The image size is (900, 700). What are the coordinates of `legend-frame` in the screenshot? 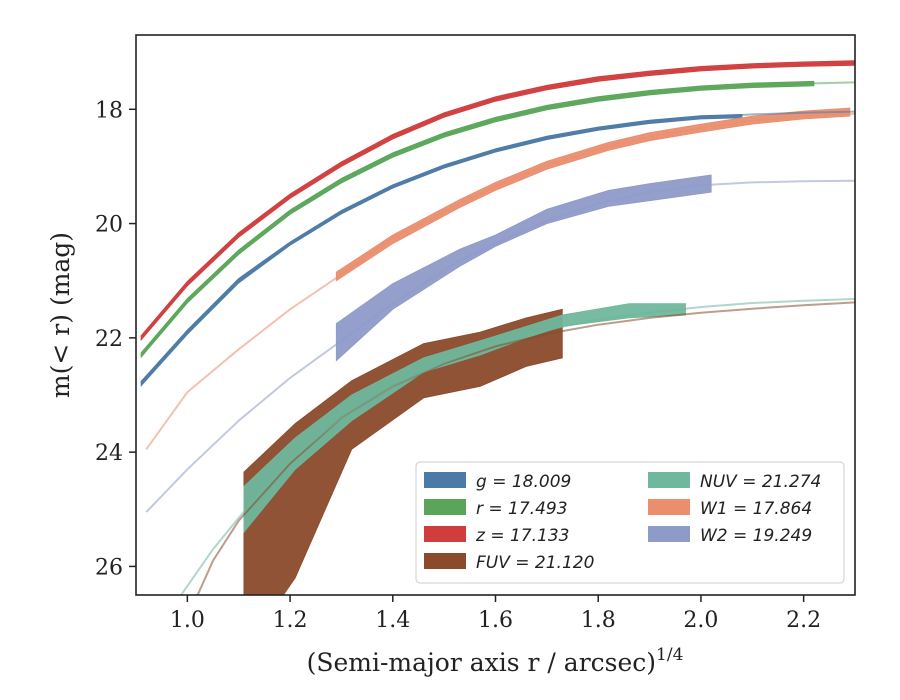 It's located at (630, 522).